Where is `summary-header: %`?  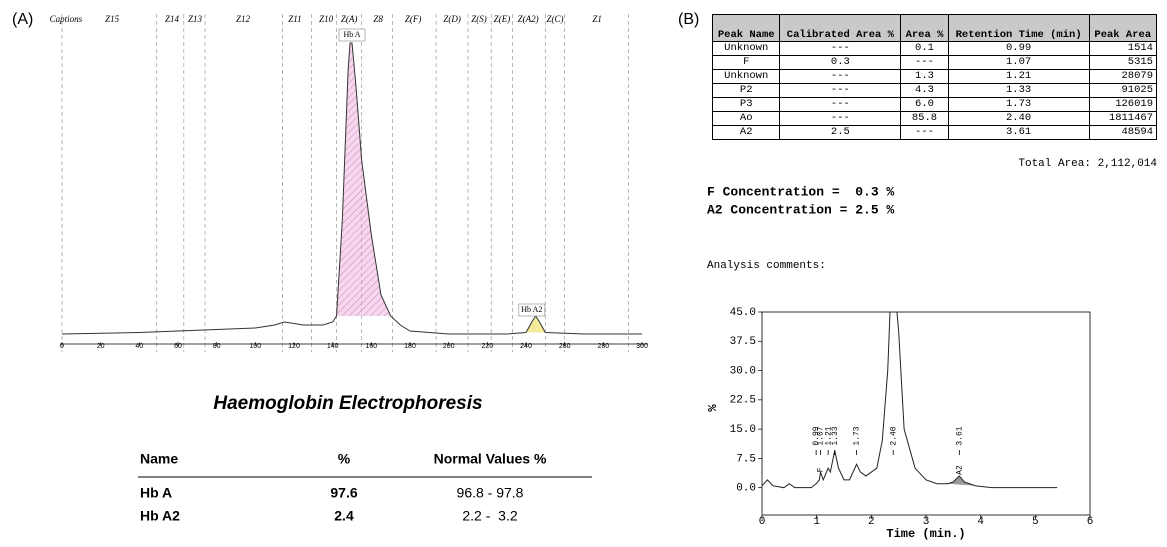 summary-header: % is located at coordinates (344, 459).